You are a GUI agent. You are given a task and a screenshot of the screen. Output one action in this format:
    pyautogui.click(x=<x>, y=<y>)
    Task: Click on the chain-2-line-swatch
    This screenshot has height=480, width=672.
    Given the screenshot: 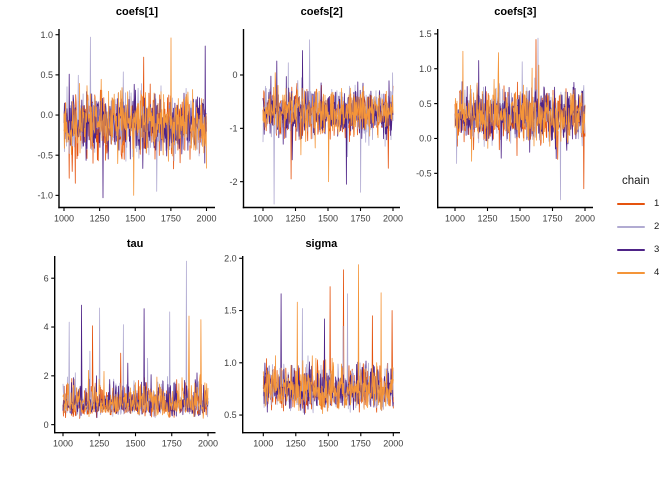 What is the action you would take?
    pyautogui.click(x=631, y=226)
    